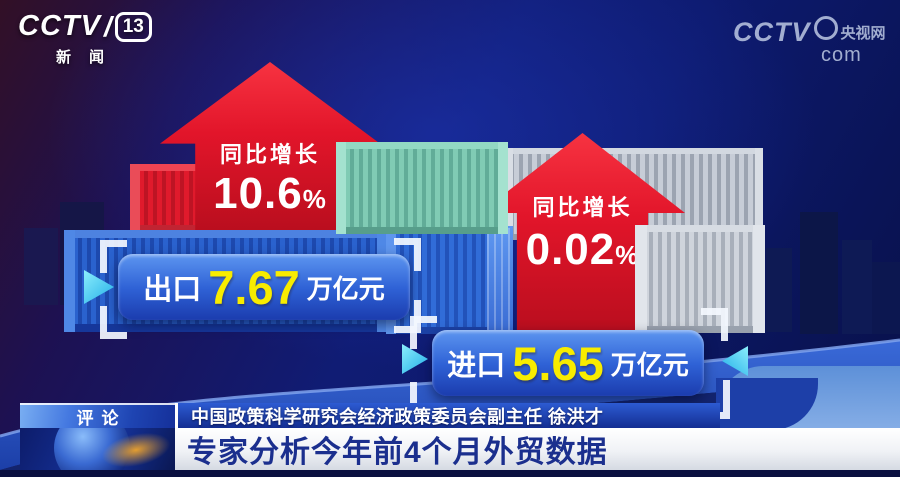 This screenshot has width=900, height=477. I want to click on cctv13-logo: CCTV / 13 新闻, so click(85, 38).